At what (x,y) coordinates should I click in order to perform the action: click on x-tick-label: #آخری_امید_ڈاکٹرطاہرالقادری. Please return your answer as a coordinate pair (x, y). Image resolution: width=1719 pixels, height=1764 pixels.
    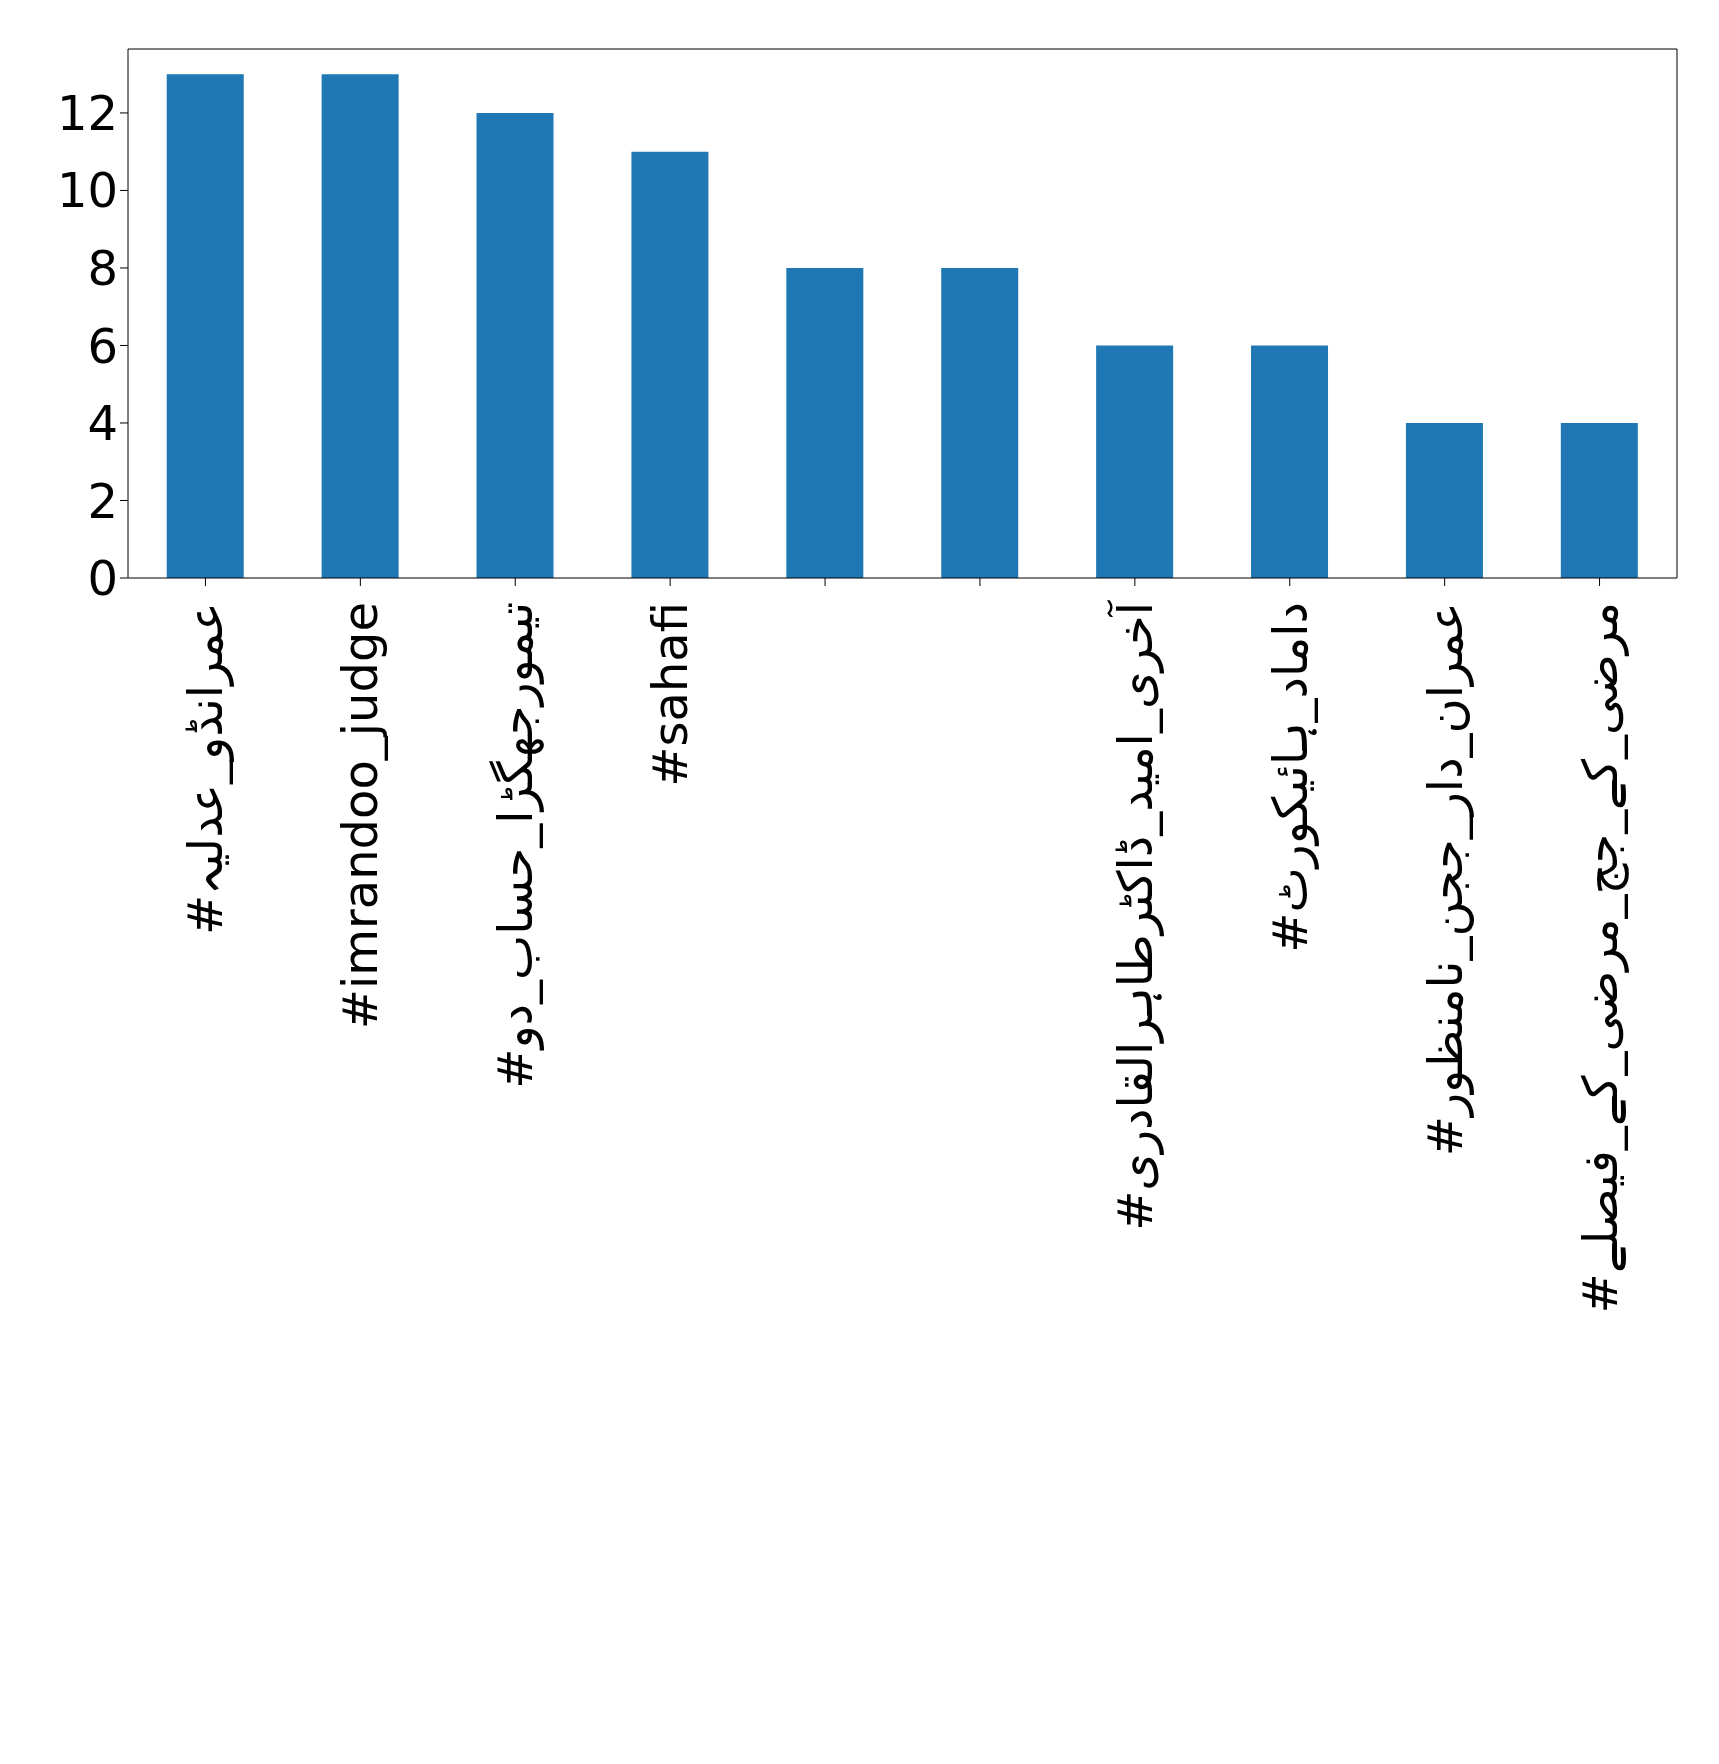
    Looking at the image, I should click on (1134, 915).